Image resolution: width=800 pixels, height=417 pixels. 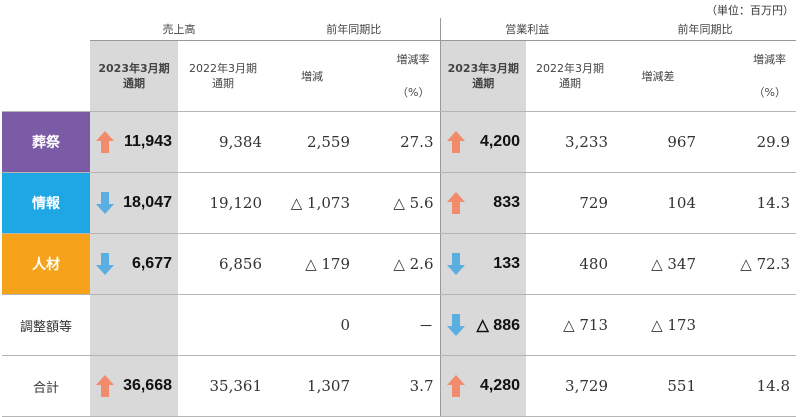 I want to click on rate-header-2: 増減率 （%）, so click(x=749, y=76).